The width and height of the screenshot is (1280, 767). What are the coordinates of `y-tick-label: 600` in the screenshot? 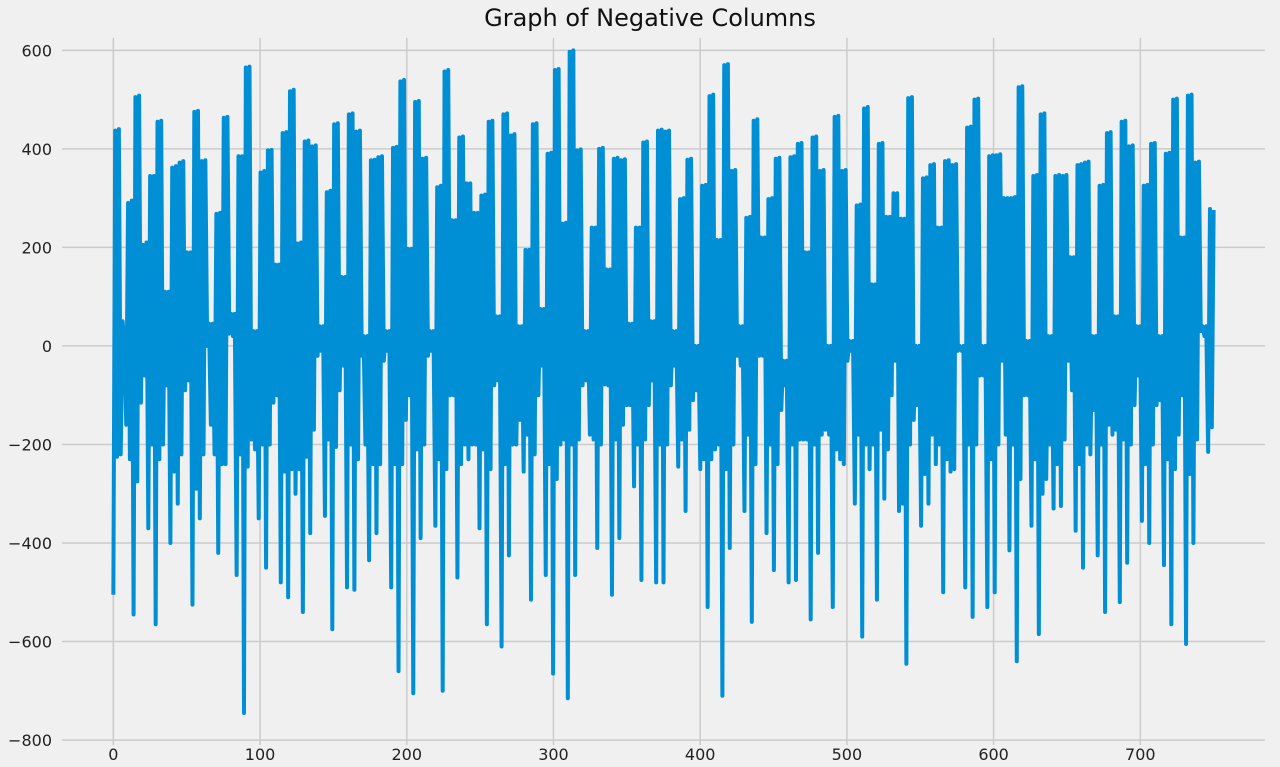 It's located at (36, 50).